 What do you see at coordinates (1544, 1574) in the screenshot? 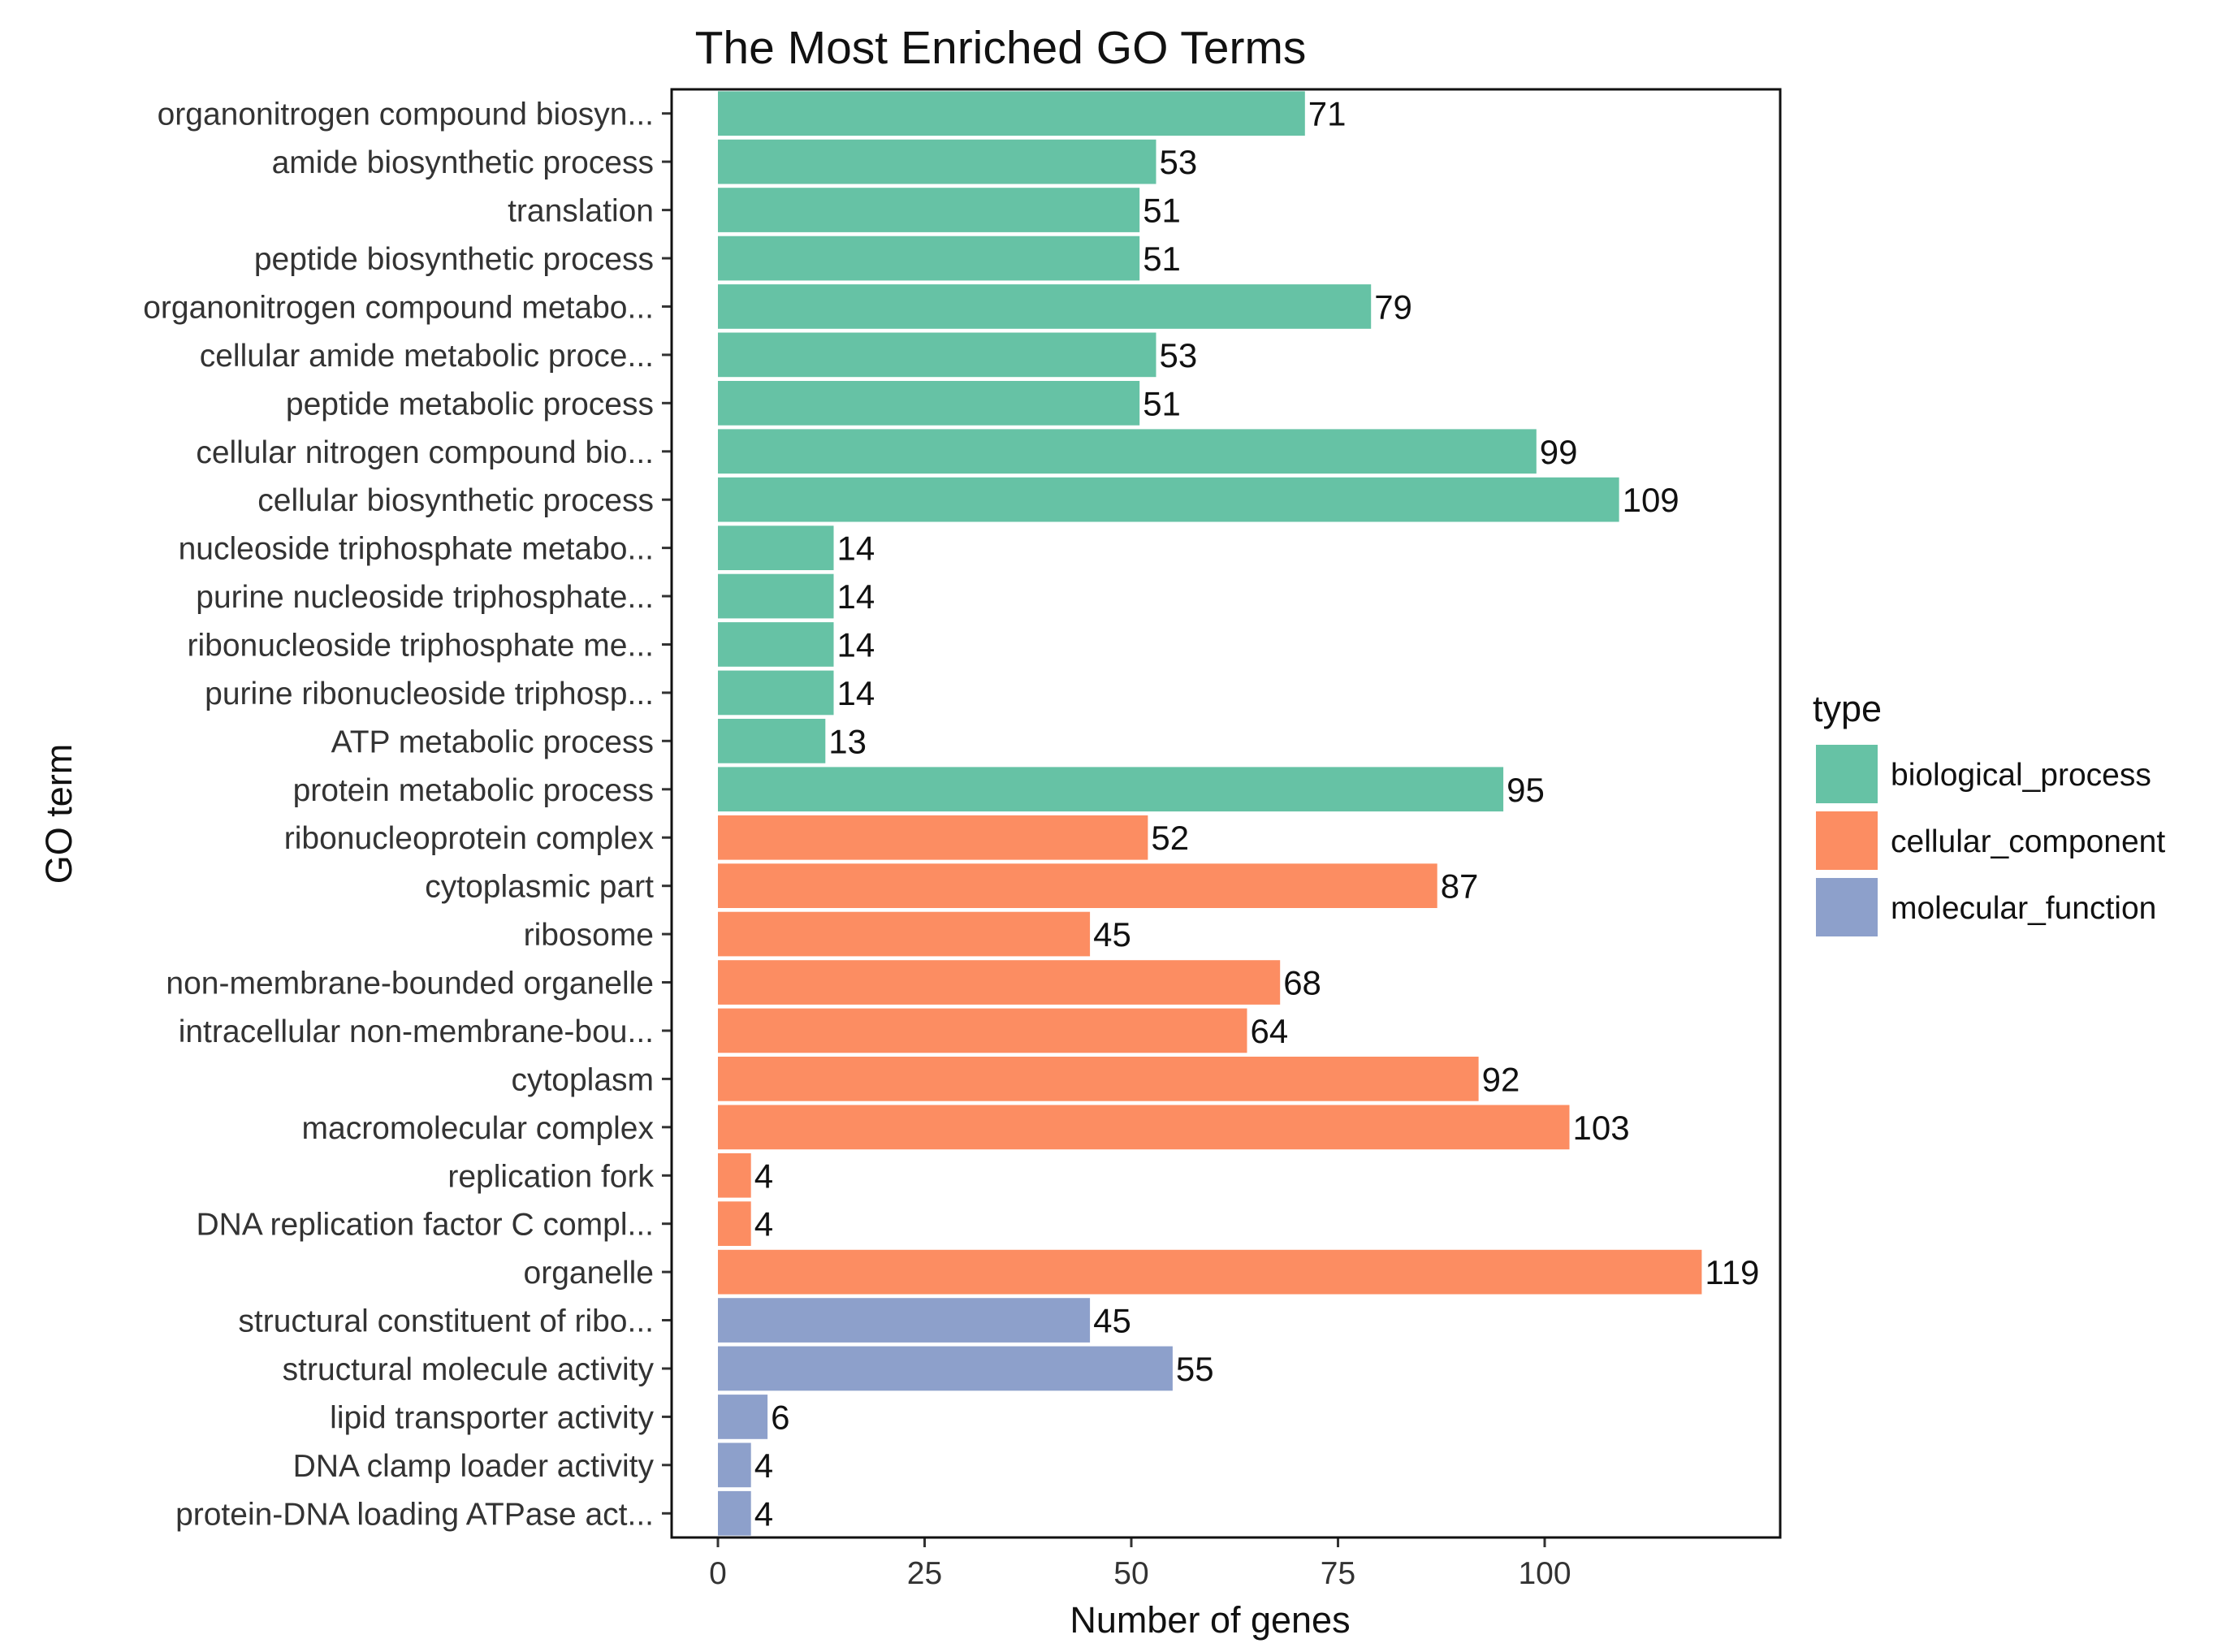
I see `x-tick-label: 100` at bounding box center [1544, 1574].